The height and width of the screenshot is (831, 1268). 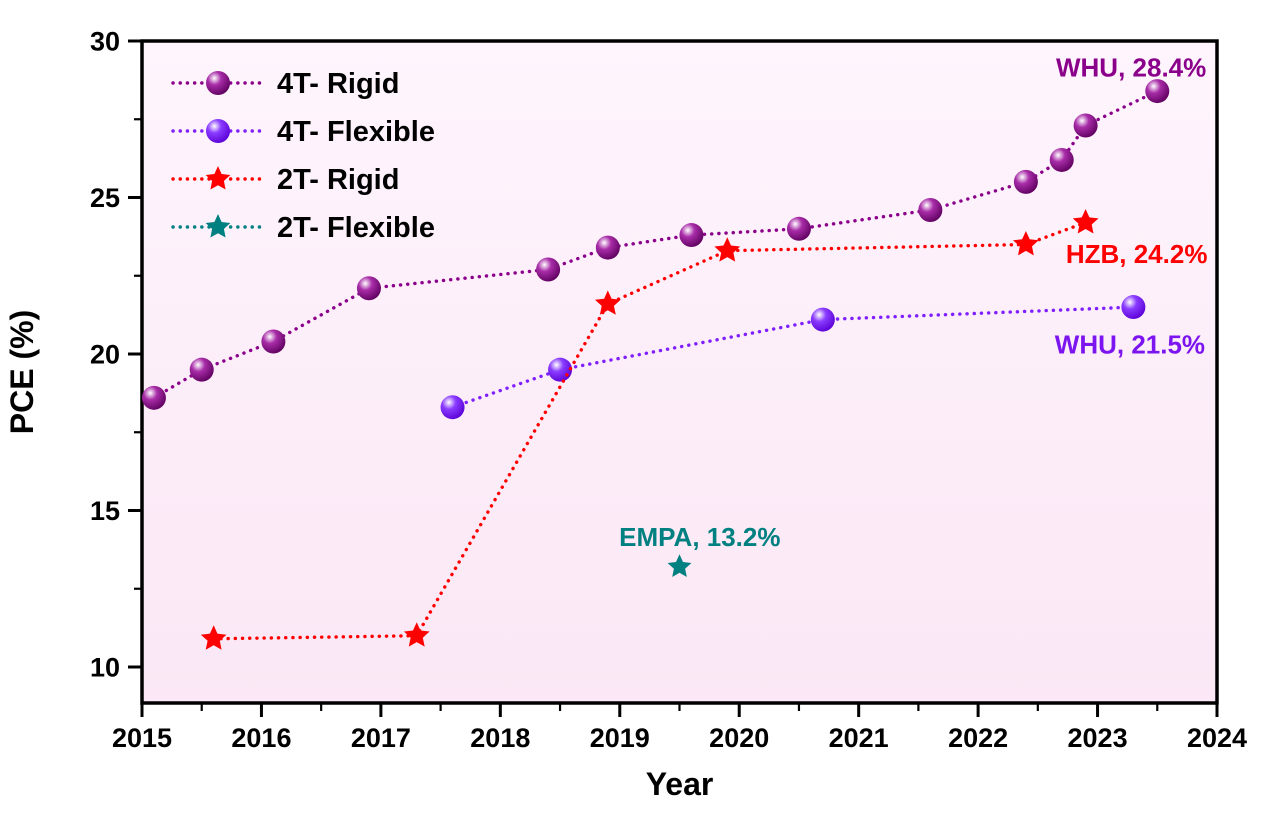 I want to click on legend-label: 2T- Rigid, so click(x=338, y=180).